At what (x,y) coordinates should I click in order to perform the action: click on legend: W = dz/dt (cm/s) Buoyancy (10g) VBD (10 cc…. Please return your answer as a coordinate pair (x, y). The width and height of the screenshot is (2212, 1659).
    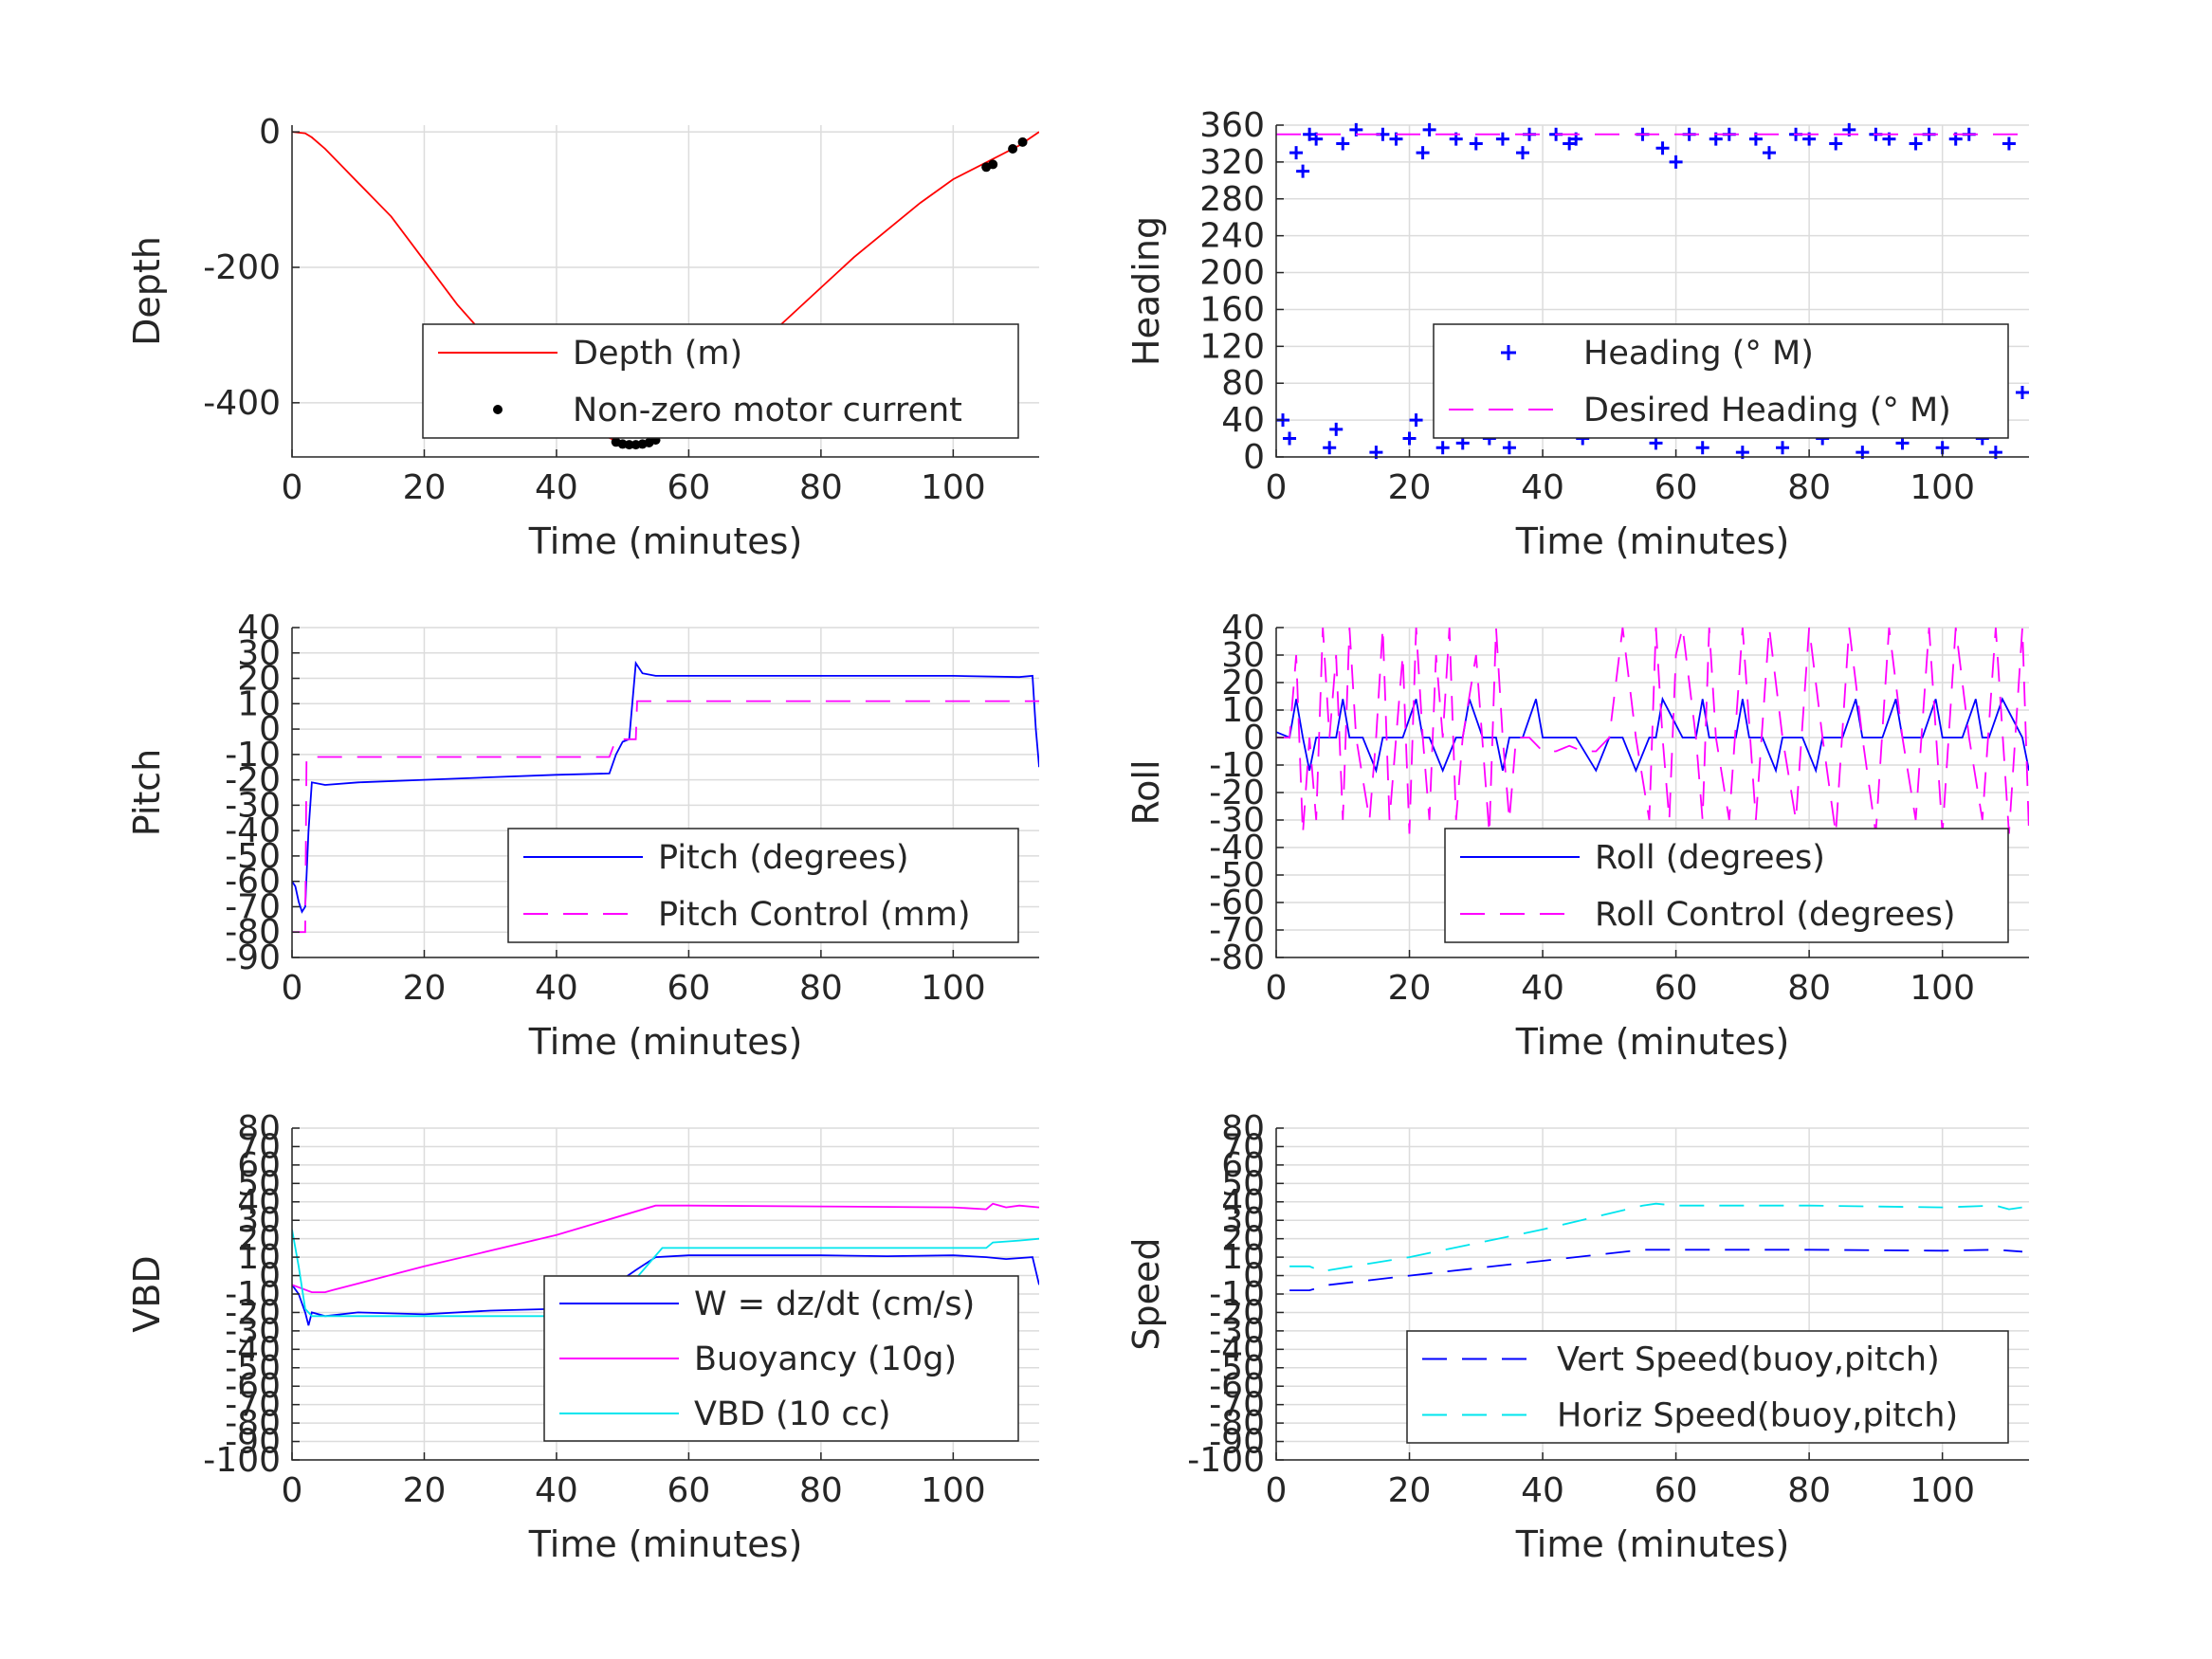
    Looking at the image, I should click on (781, 1358).